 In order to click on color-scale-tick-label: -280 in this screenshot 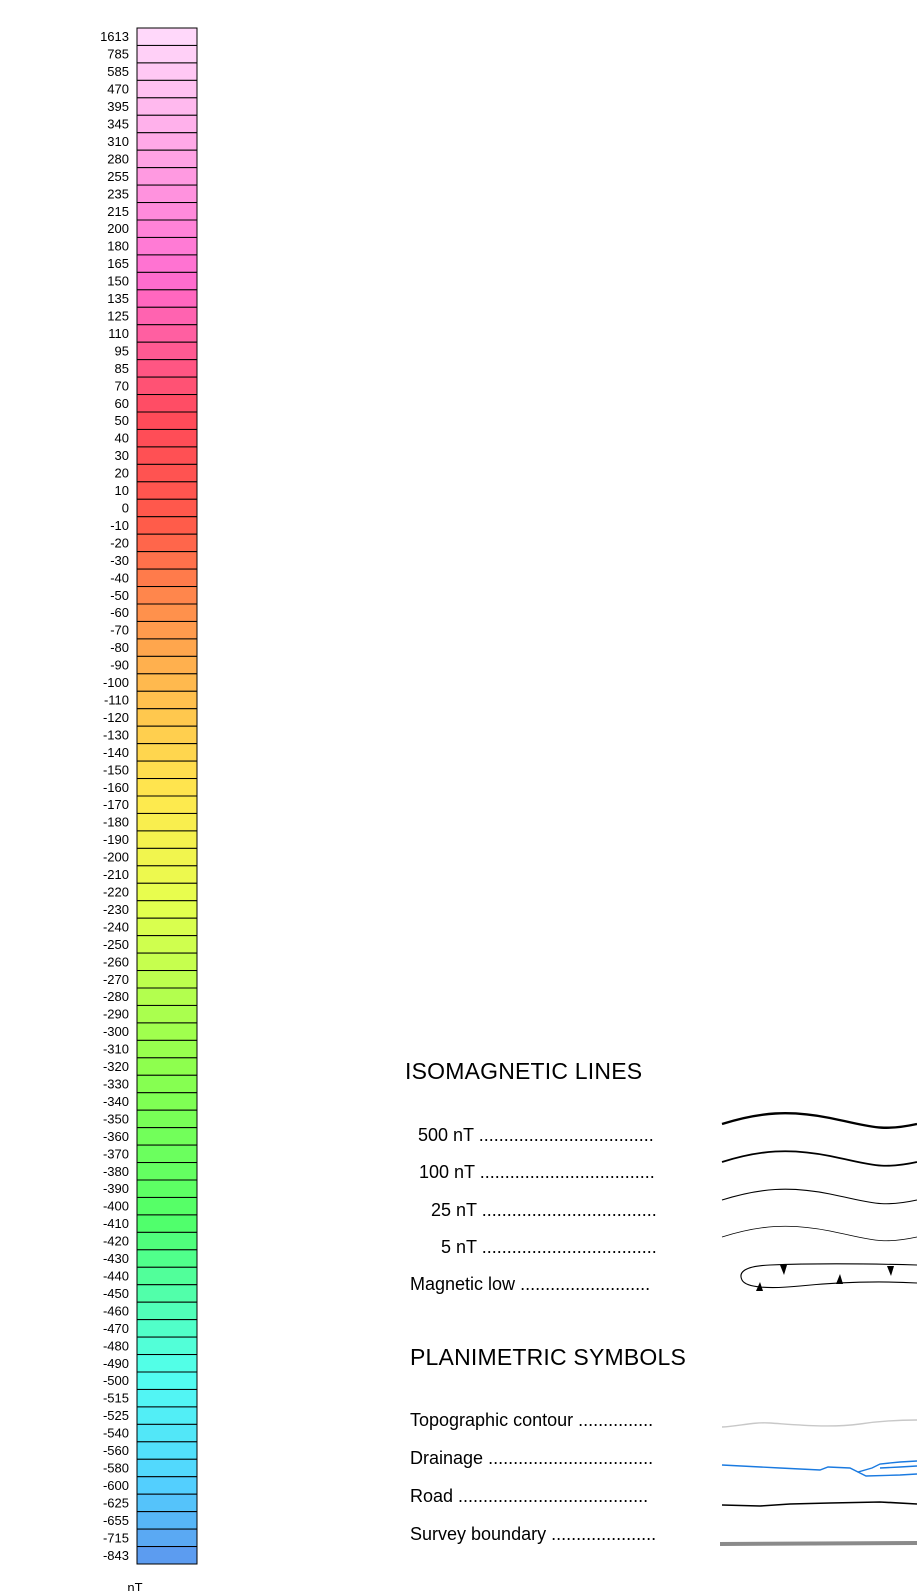, I will do `click(116, 996)`.